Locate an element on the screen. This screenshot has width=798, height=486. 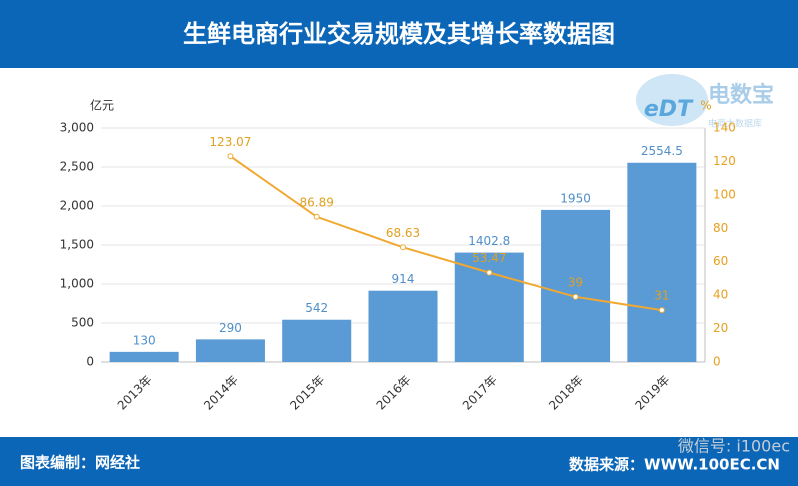
logo-subtext: 电商大数据库 is located at coordinates (735, 124).